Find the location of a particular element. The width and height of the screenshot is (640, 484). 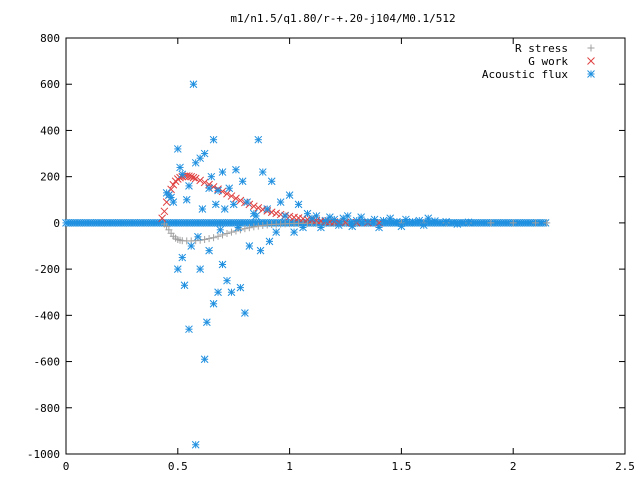

legend-label: R stress is located at coordinates (541, 48).